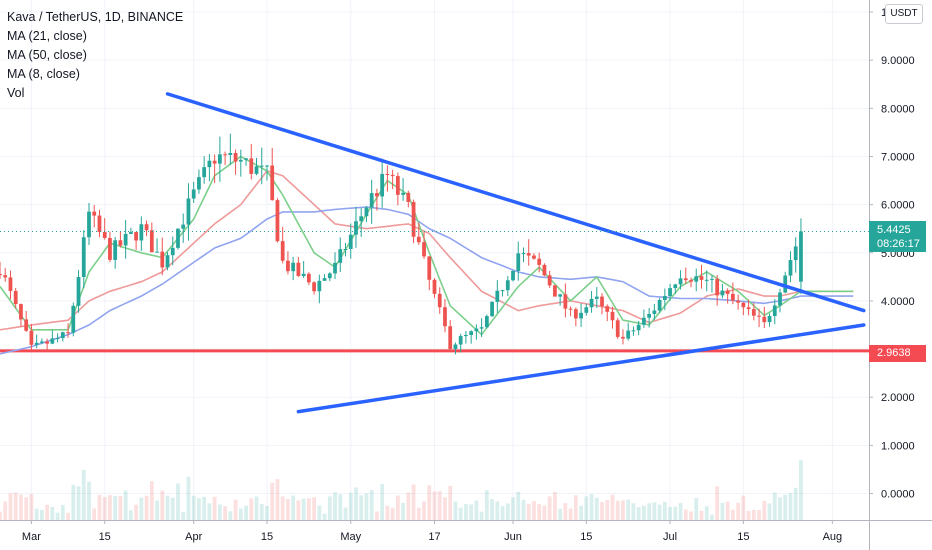 The image size is (932, 550). What do you see at coordinates (833, 537) in the screenshot?
I see `x-tick-label: Aug` at bounding box center [833, 537].